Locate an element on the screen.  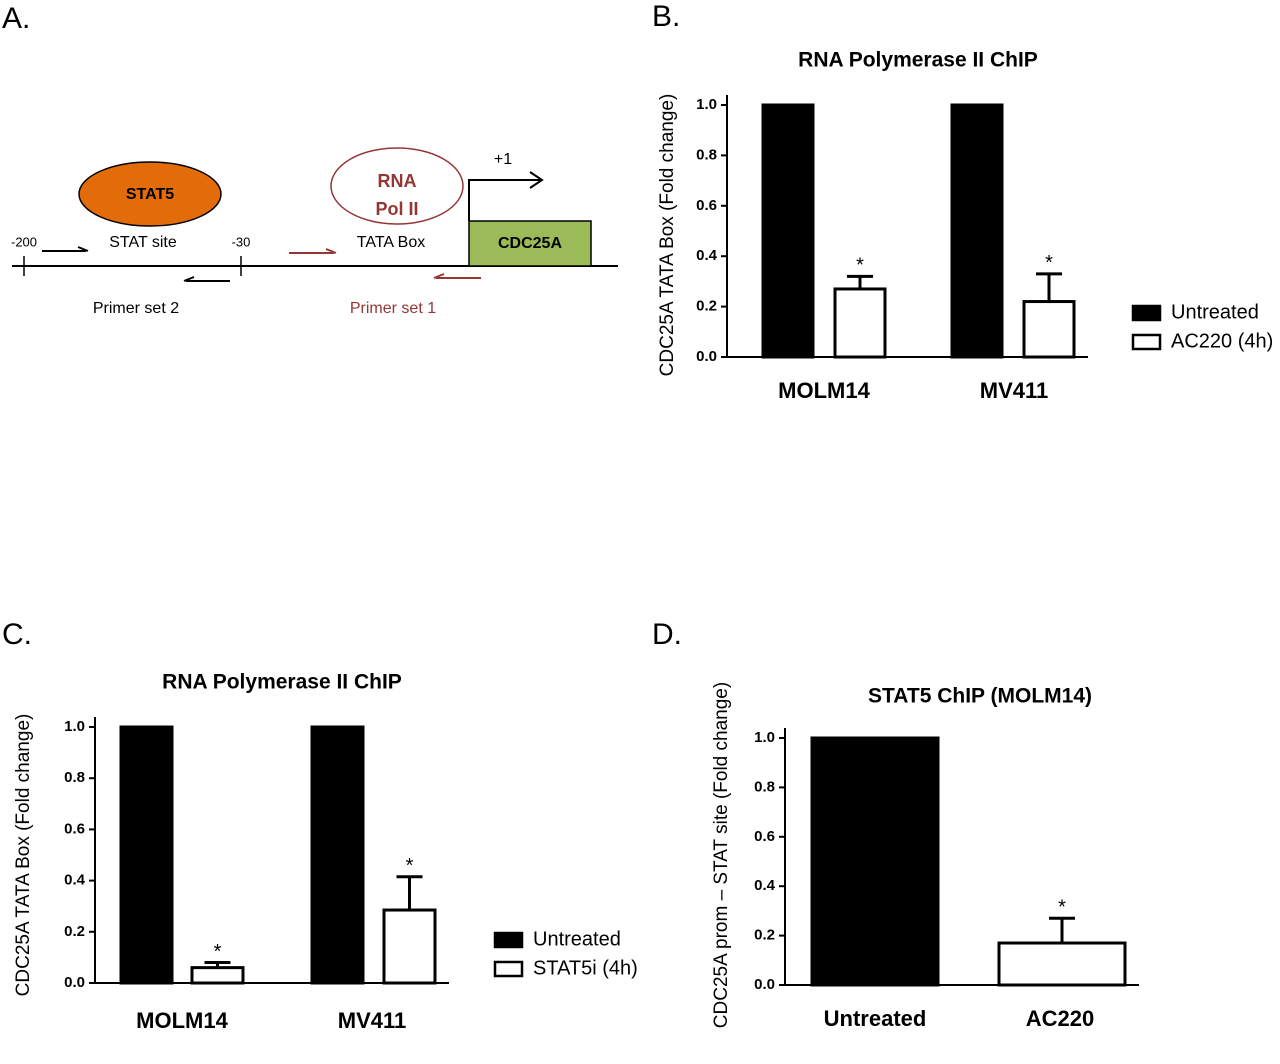
tata-label: TATA Box is located at coordinates (391, 242).